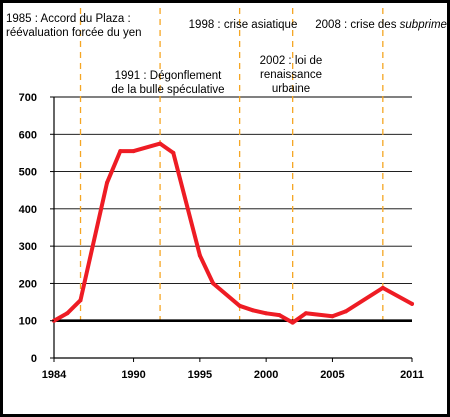  I want to click on x-tick-label-1990: 1990, so click(133, 375).